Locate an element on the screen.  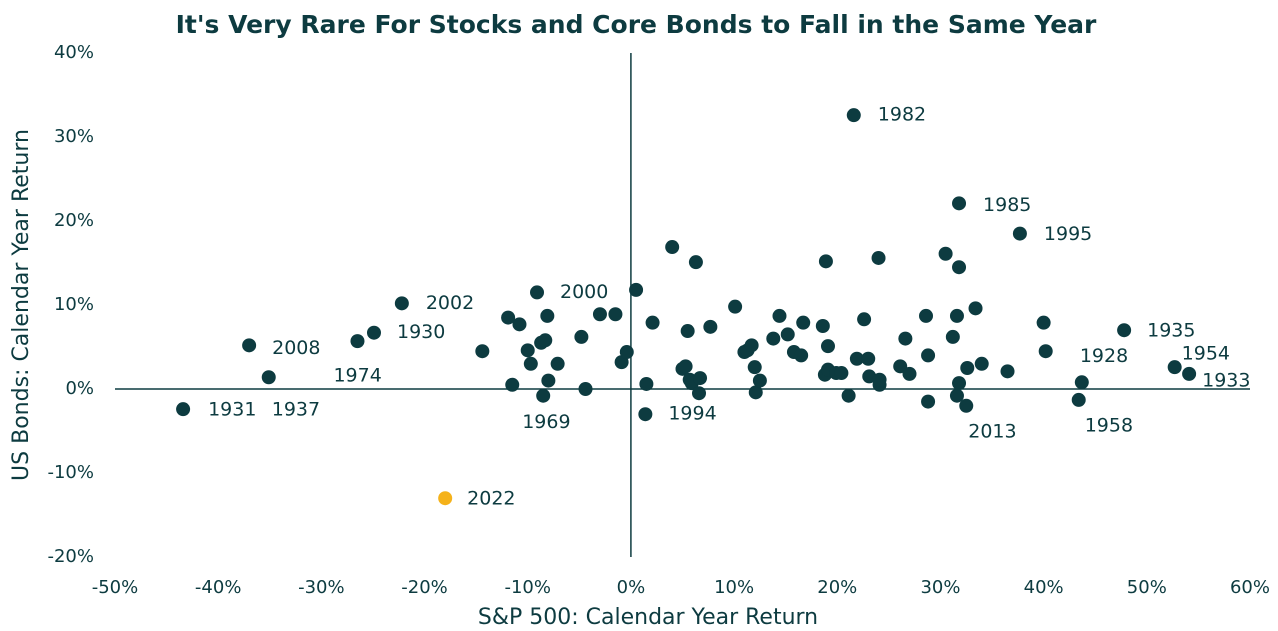
x-tick-label: 30% is located at coordinates (940, 587).